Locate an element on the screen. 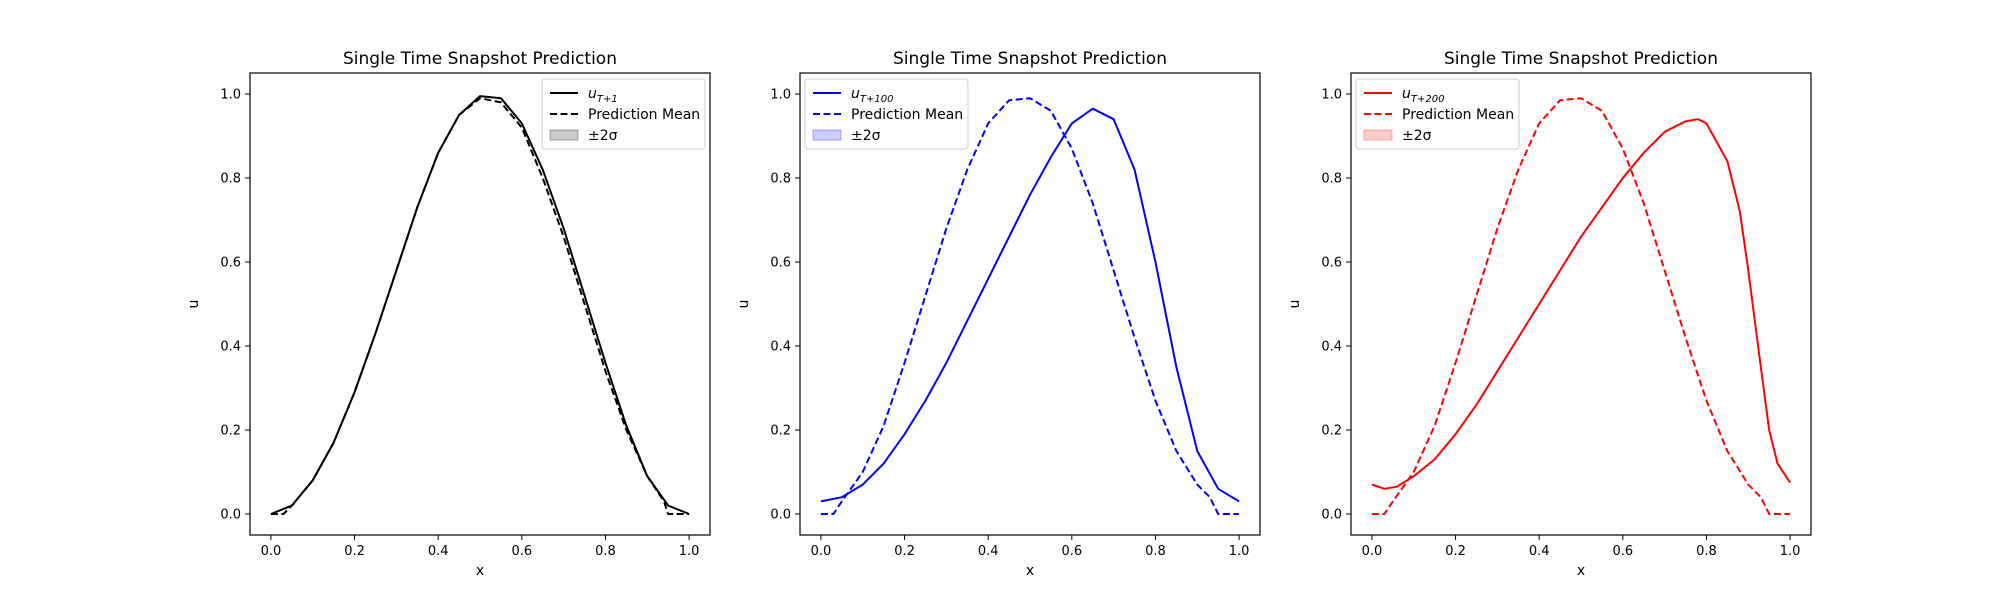 Image resolution: width=2000 pixels, height=600 pixels. legend: uT+200 Prediction Mean ±2σ is located at coordinates (1437, 114).